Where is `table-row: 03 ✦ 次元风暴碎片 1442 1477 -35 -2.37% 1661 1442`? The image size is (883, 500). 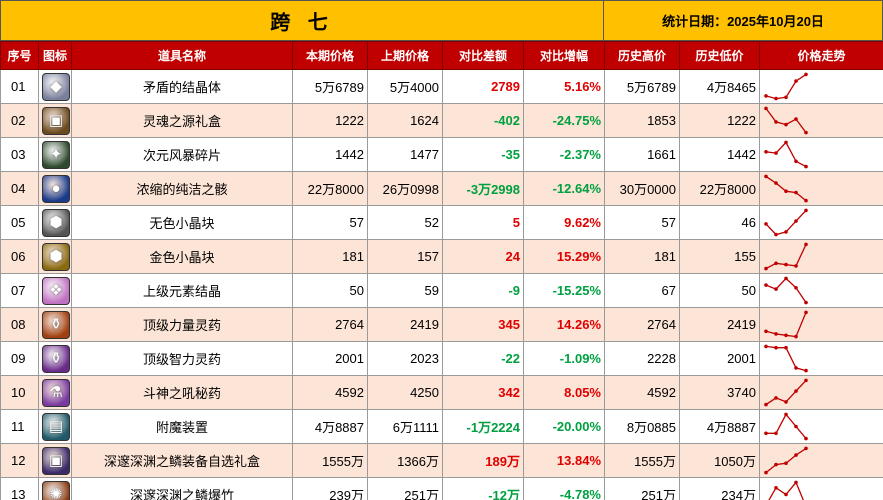
table-row: 03 ✦ 次元风暴碎片 1442 1477 -35 -2.37% 1661 1442 is located at coordinates (441, 154).